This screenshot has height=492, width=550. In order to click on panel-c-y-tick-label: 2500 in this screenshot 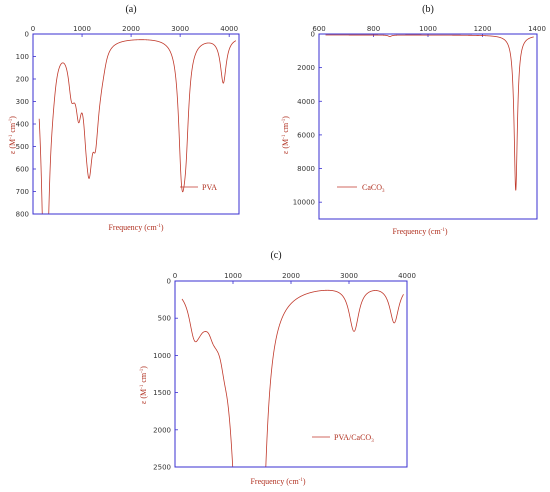, I will do `click(162, 468)`.